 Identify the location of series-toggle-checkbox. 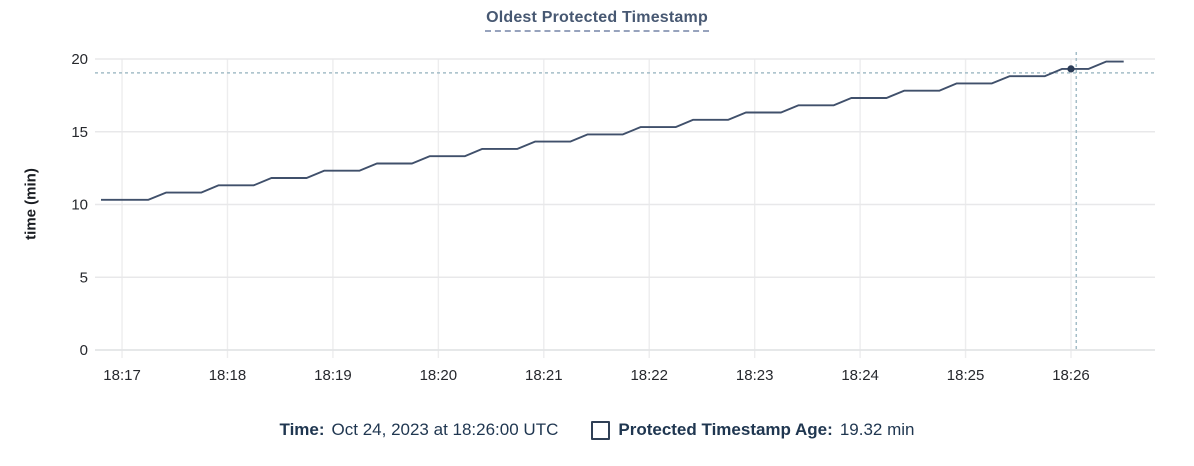
(601, 430).